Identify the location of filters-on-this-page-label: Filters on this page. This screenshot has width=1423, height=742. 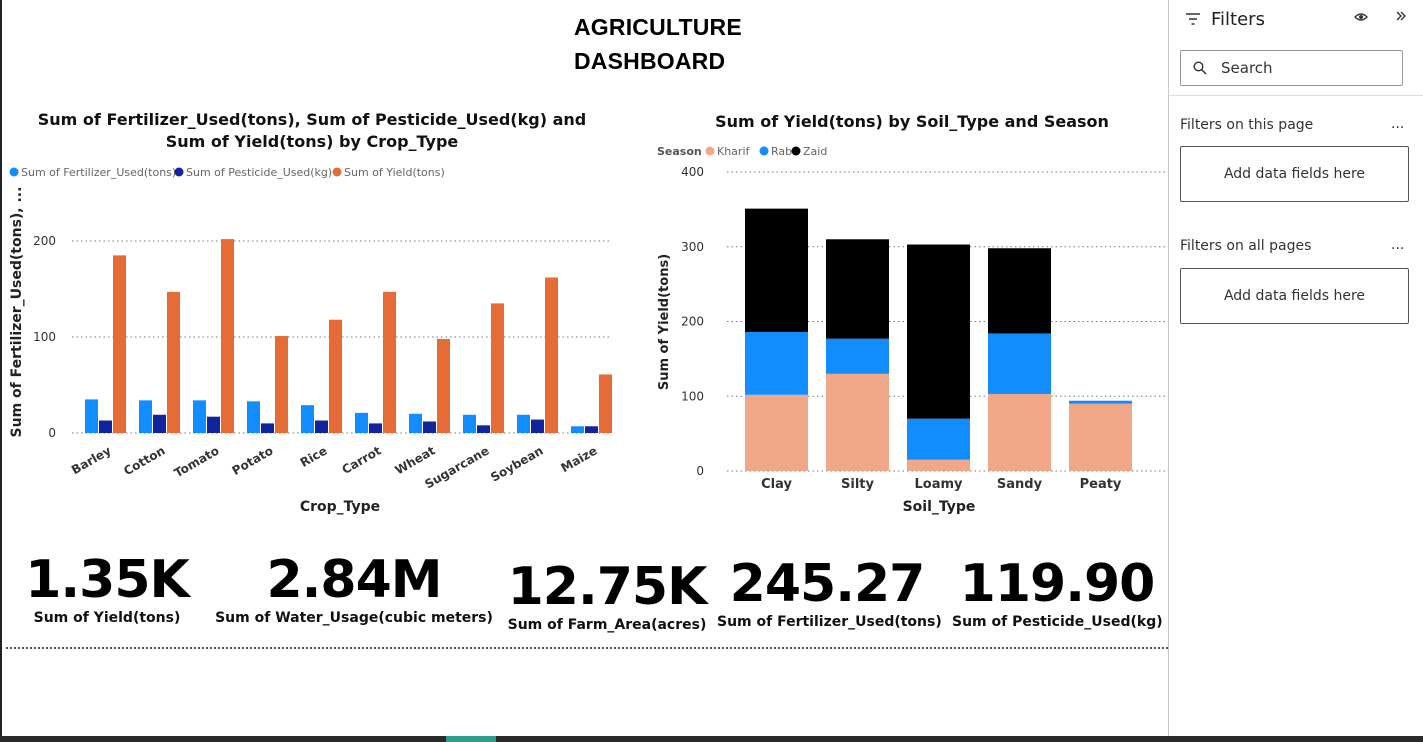
(1247, 125).